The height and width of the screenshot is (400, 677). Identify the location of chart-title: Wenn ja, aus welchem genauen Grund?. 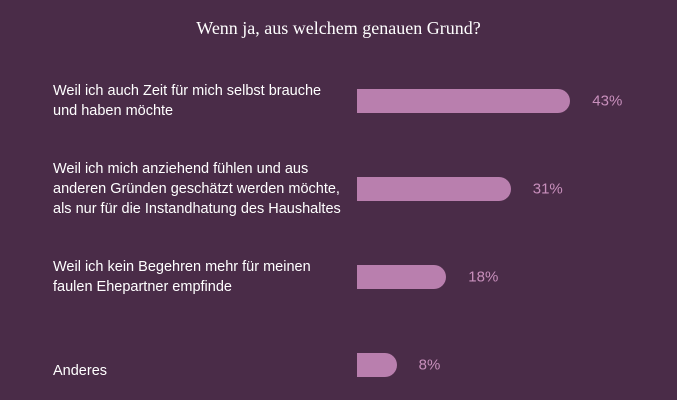
(338, 28).